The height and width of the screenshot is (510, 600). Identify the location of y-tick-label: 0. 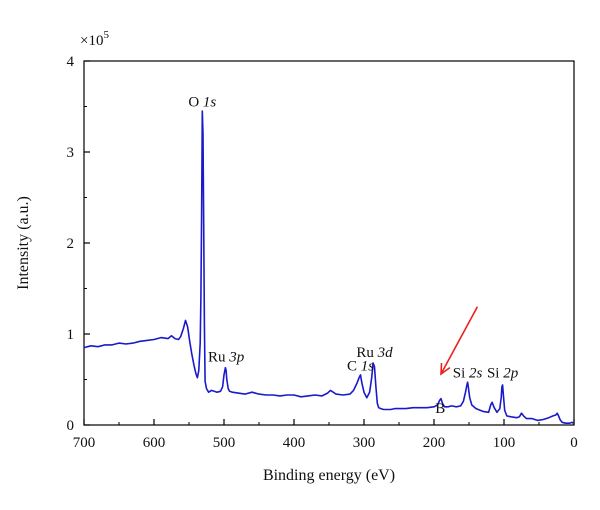
(71, 426).